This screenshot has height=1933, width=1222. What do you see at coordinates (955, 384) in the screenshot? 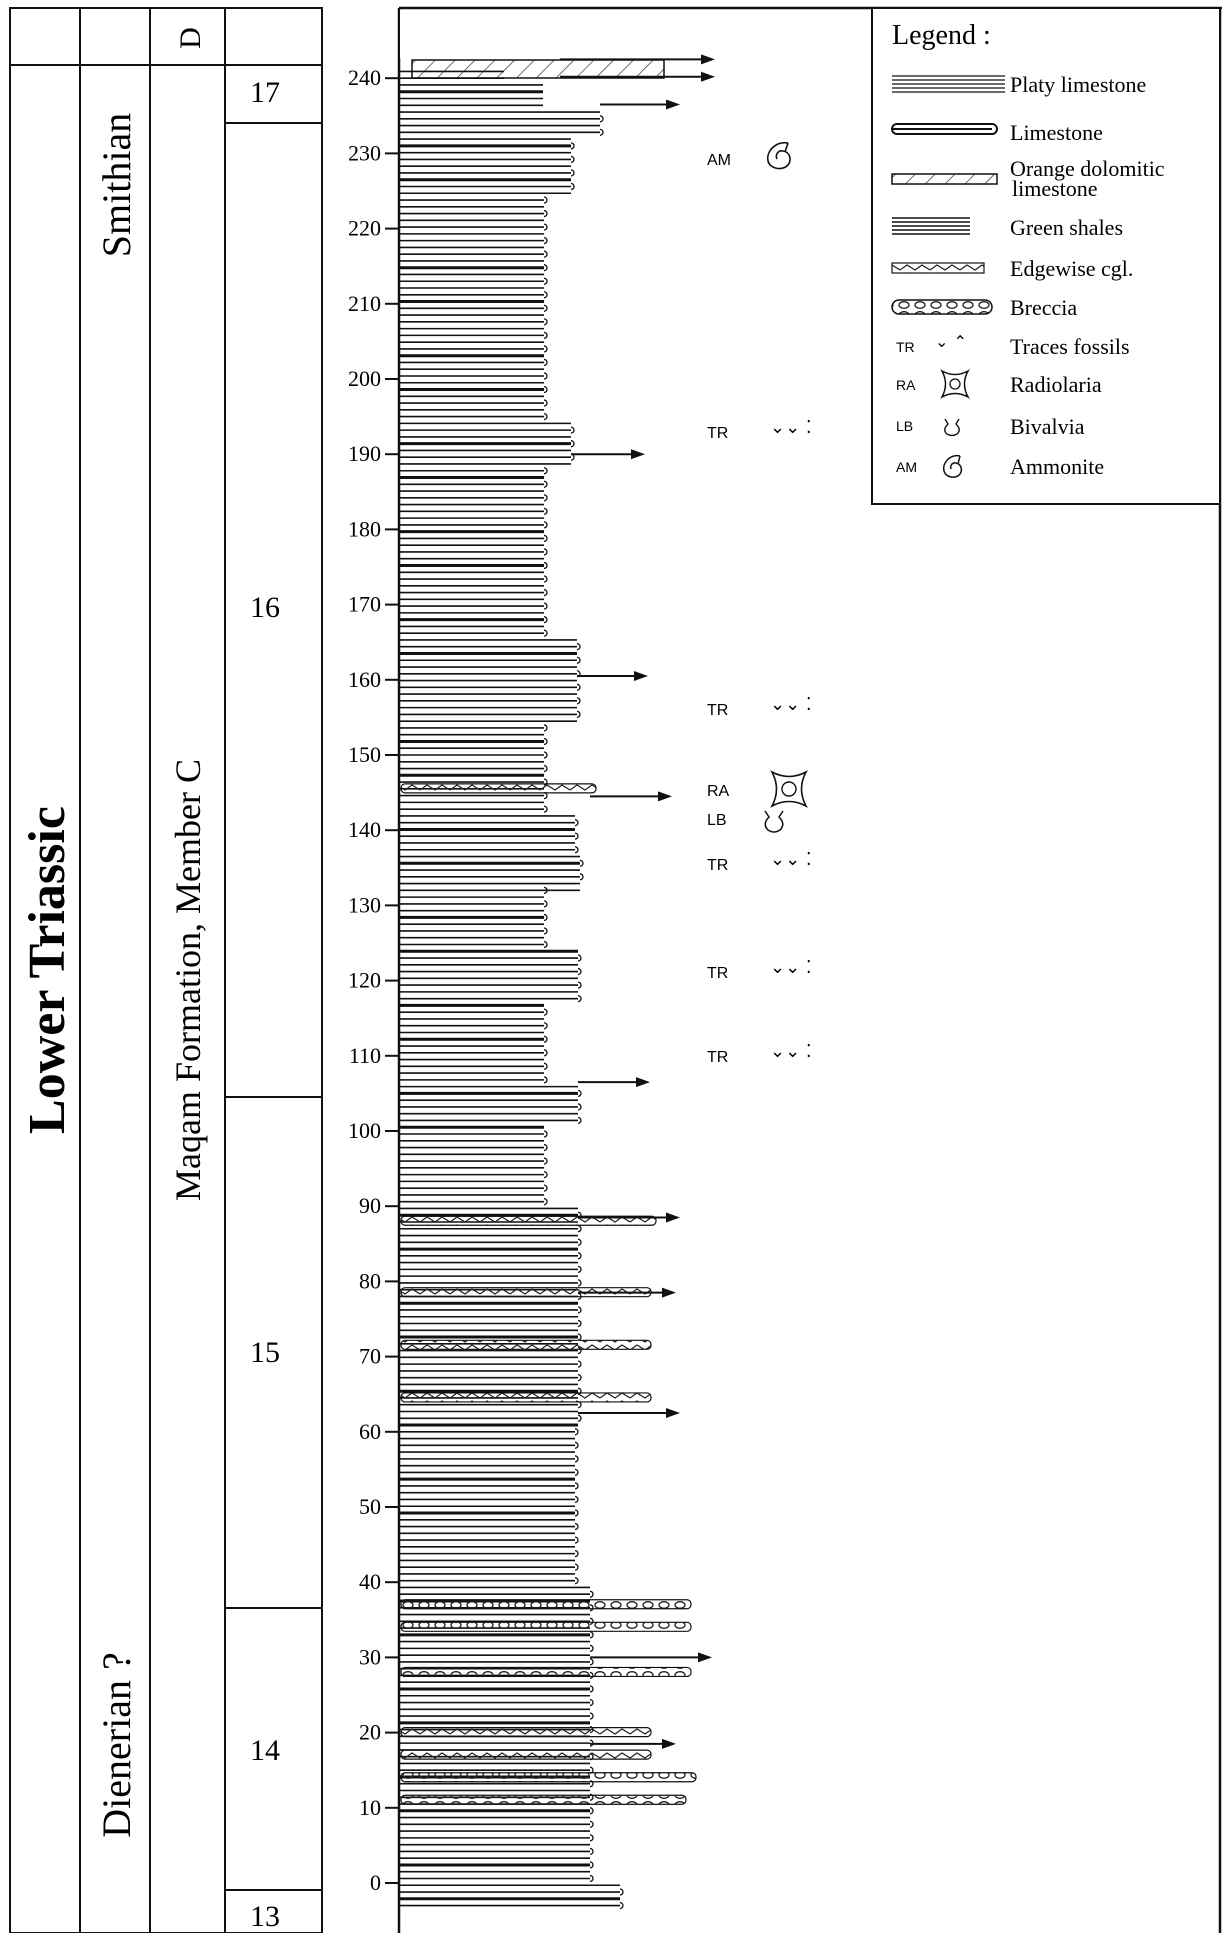
I see `radiolaria-icon` at bounding box center [955, 384].